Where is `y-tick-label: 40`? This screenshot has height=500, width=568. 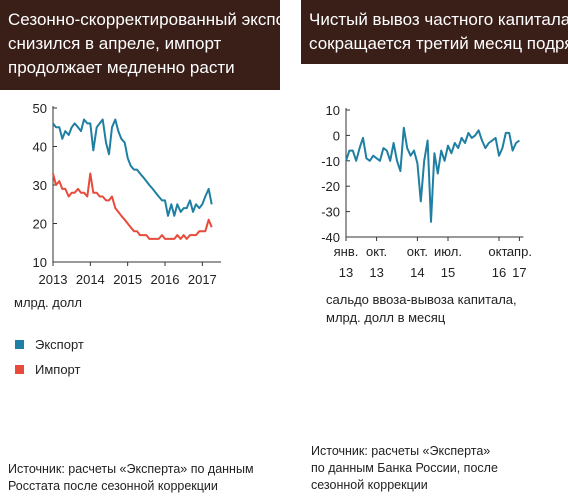 y-tick-label: 40 is located at coordinates (40, 147).